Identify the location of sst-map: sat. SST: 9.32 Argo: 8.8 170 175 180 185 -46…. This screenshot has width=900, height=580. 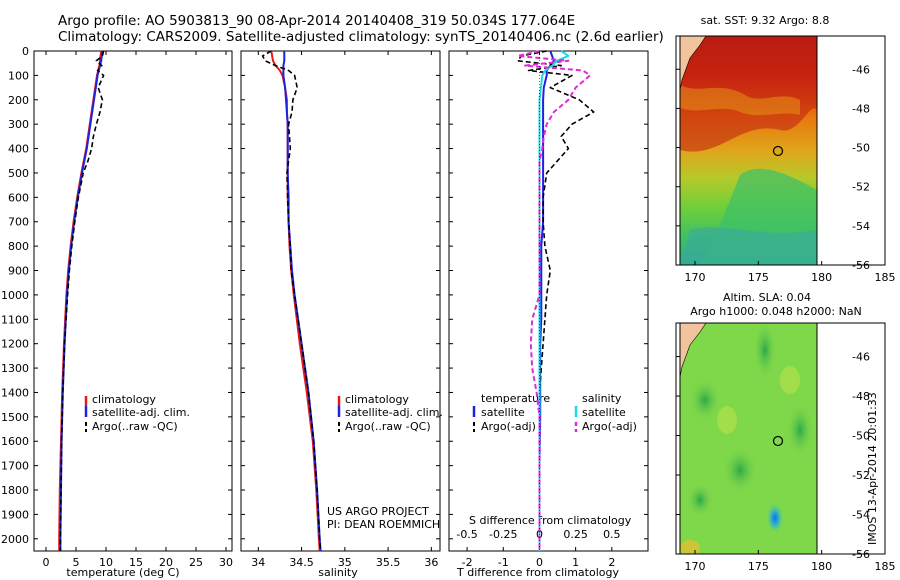
(785, 149).